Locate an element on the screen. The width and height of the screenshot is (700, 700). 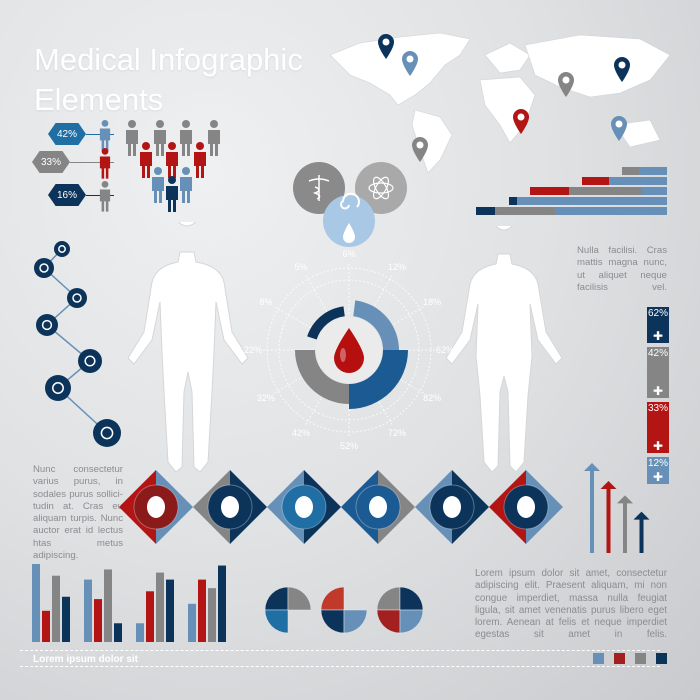
percentage-hexagon: 16% is located at coordinates (67, 195).